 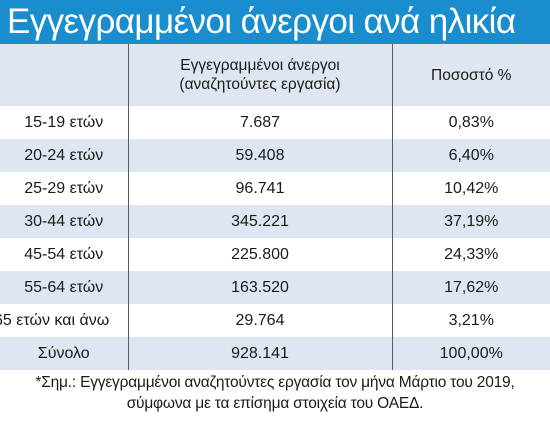 What do you see at coordinates (260, 65) in the screenshot?
I see `unemployed-header-line1: Εγγεγραμμένοι άνεργοι` at bounding box center [260, 65].